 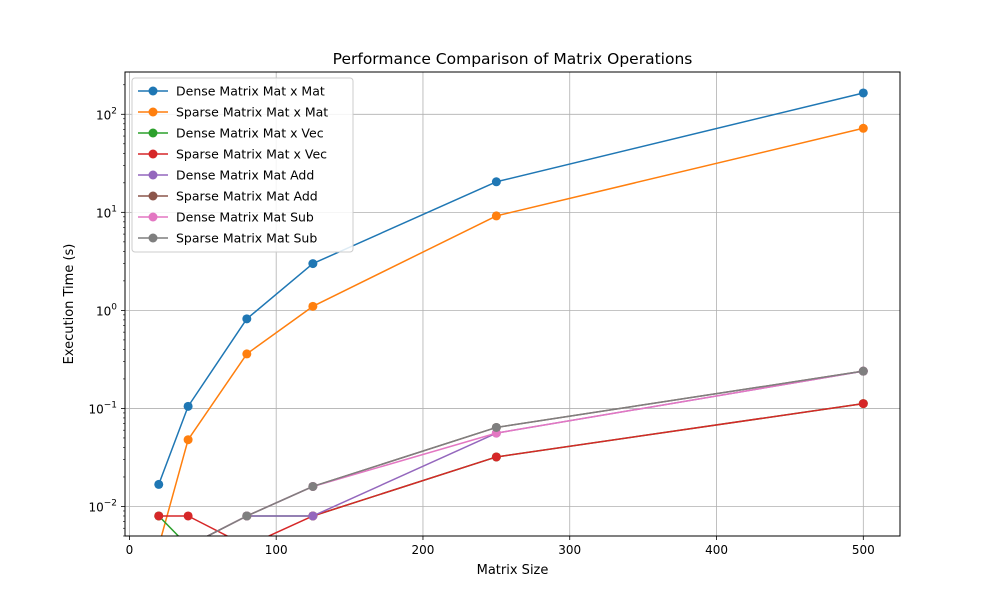 I want to click on y-tick-label: 10¹, so click(x=106, y=212).